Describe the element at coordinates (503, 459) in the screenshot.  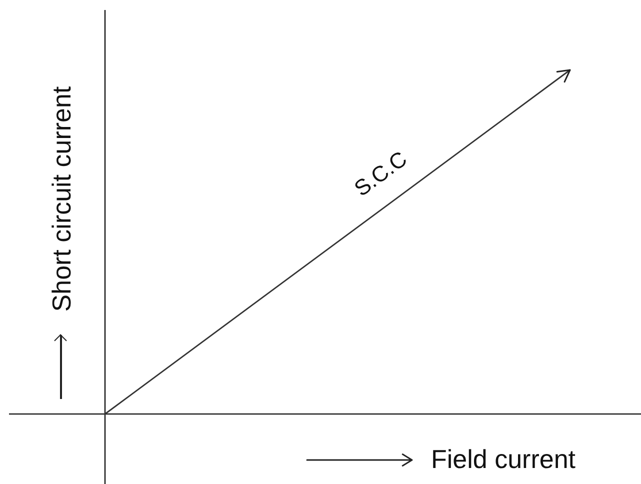
I see `x-axis-title: Field current` at that location.